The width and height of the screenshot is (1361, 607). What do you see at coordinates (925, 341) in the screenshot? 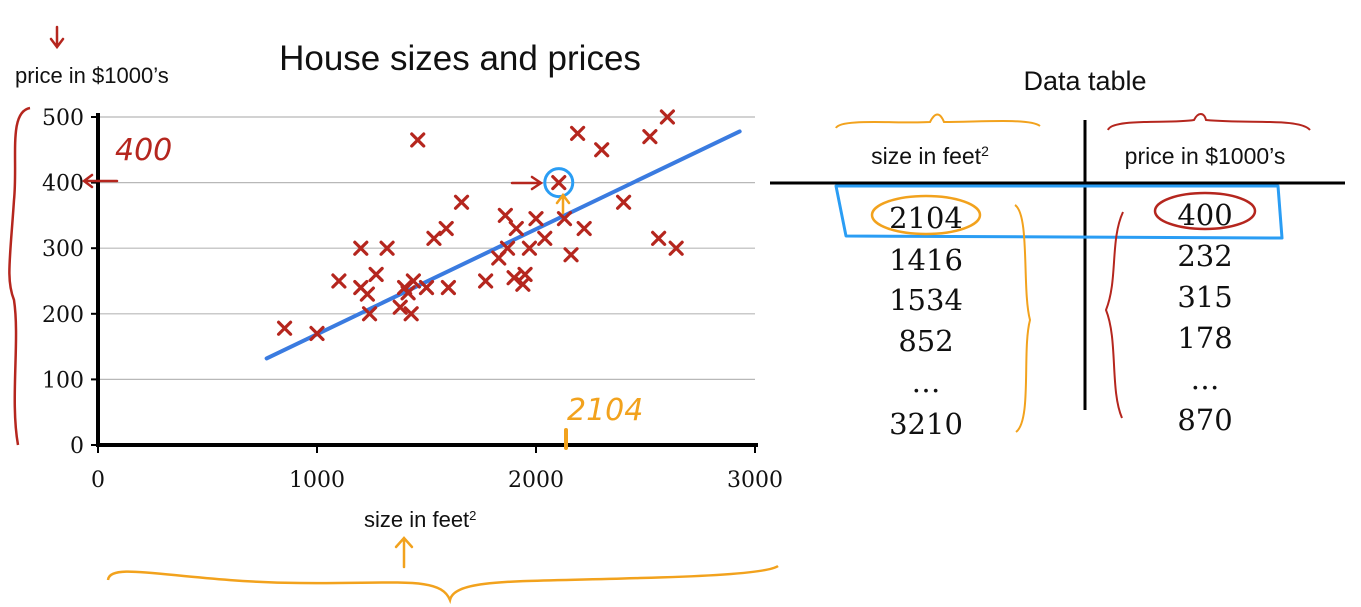
I see `table-cell-size: 852` at bounding box center [925, 341].